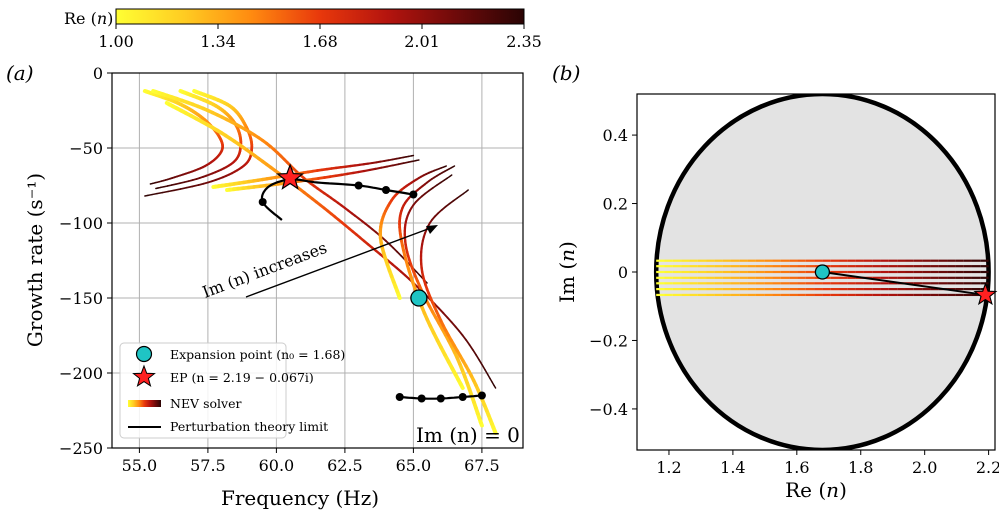  I want to click on legend-nev-label: NEV solver, so click(205, 403).